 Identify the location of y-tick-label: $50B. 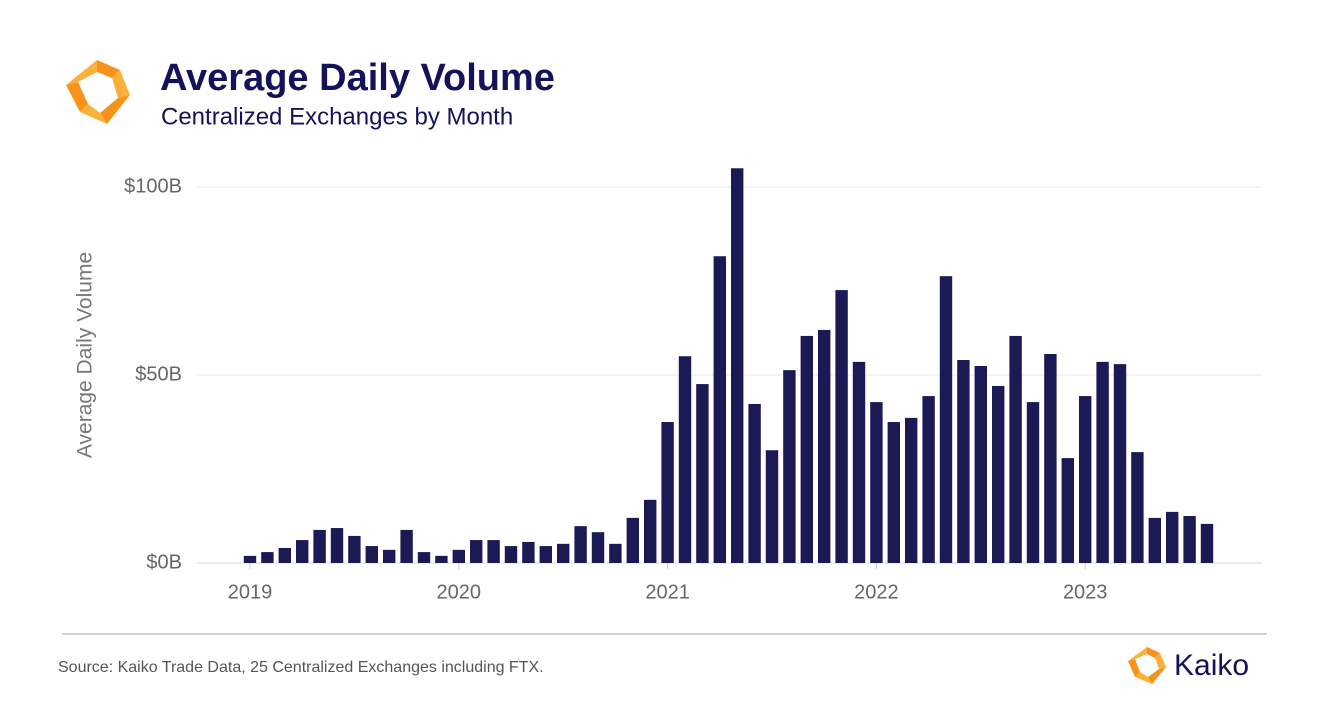
(158, 374).